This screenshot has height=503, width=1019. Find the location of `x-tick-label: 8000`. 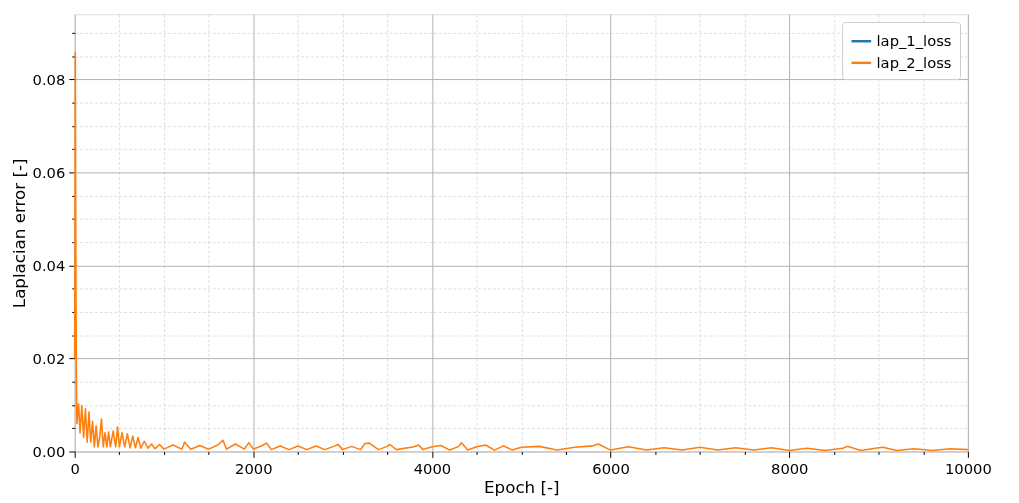

x-tick-label: 8000 is located at coordinates (790, 468).